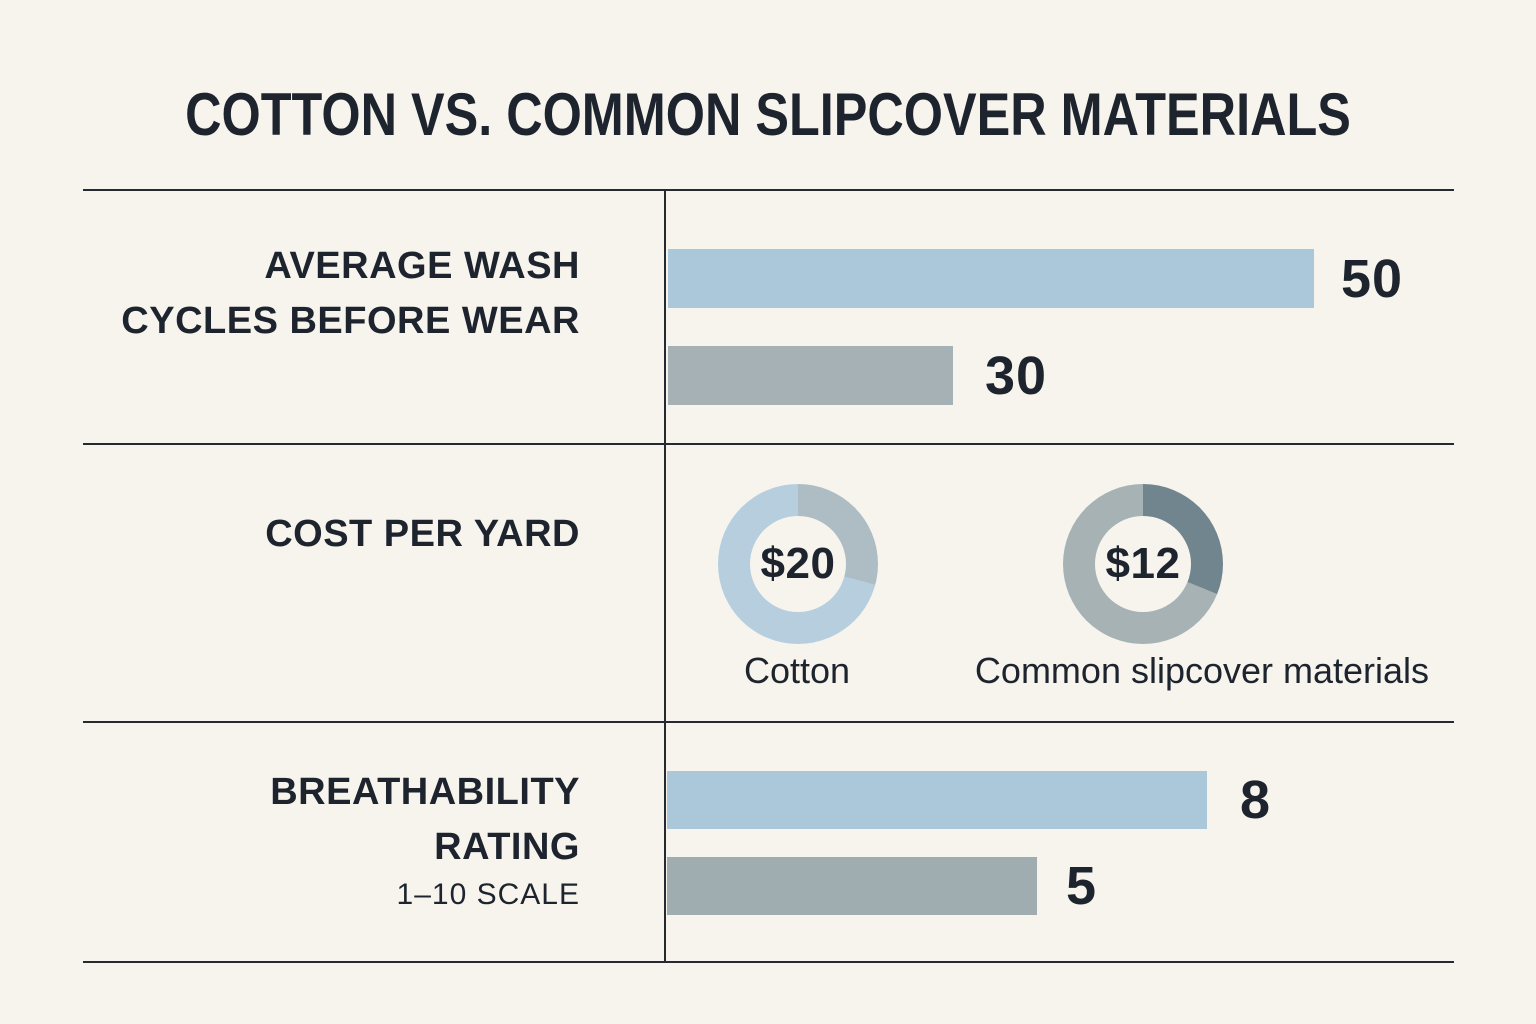 The image size is (1536, 1024). I want to click on material-cost-value: $12, so click(1143, 563).